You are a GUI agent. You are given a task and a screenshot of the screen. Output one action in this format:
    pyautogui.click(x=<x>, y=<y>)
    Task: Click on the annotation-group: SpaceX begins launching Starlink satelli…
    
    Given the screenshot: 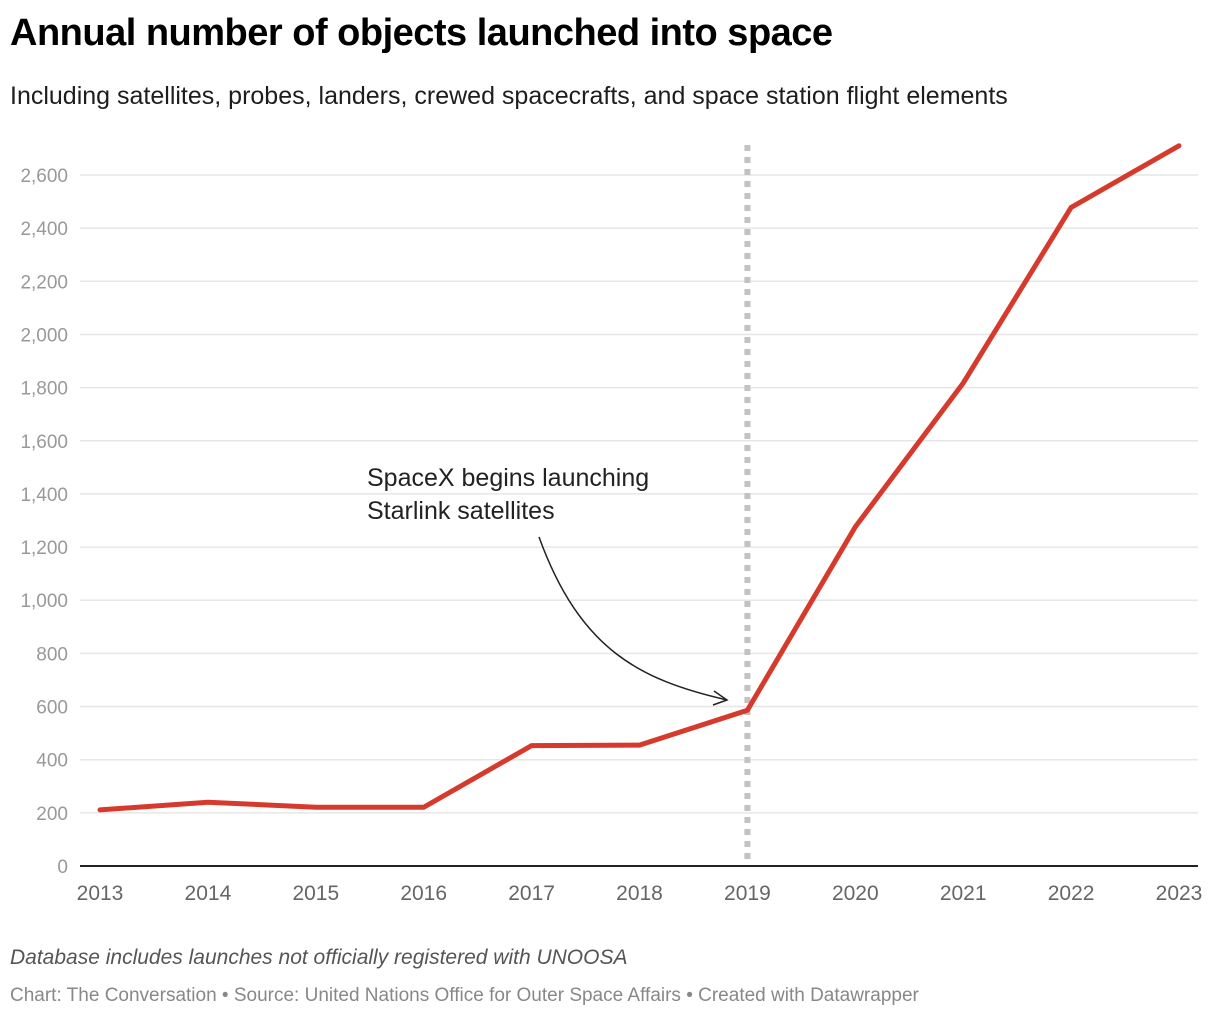 What is the action you would take?
    pyautogui.click(x=548, y=585)
    